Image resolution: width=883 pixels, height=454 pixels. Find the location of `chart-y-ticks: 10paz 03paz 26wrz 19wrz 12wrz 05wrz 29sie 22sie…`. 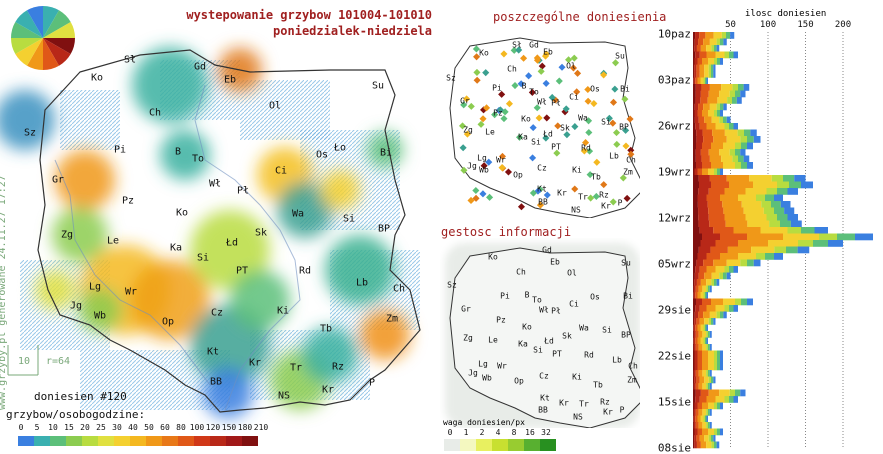

chart-y-ticks: 10paz 03paz 26wrz 19wrz 12wrz 05wrz 29sie 22sie… is located at coordinates (665, 241).